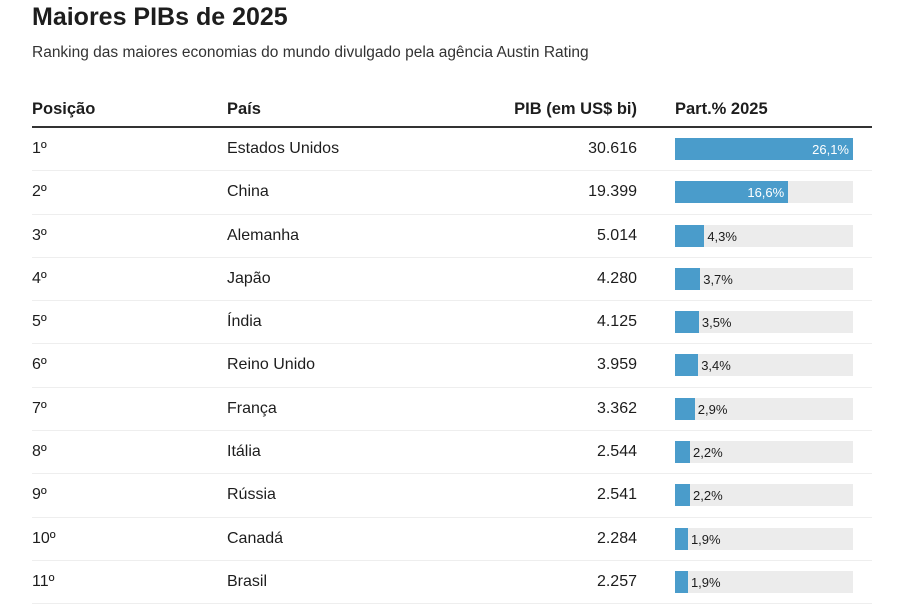 This screenshot has height=604, width=900. I want to click on cell-position: 6º, so click(39, 365).